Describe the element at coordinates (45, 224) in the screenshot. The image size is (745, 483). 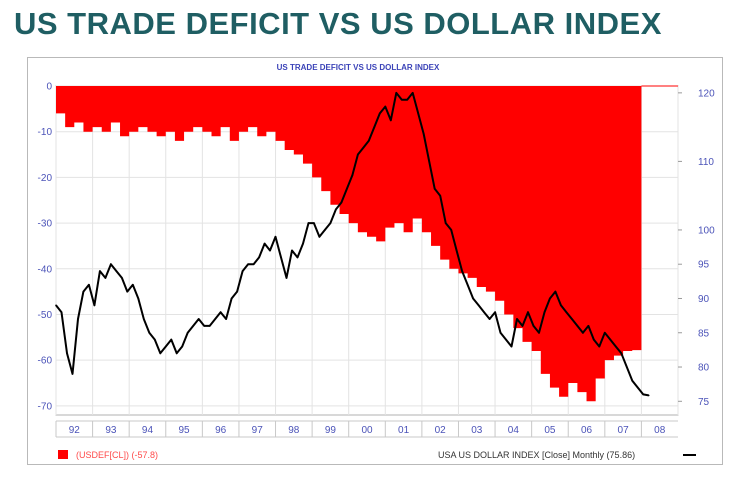
I see `y-left-tick-label: -30` at that location.